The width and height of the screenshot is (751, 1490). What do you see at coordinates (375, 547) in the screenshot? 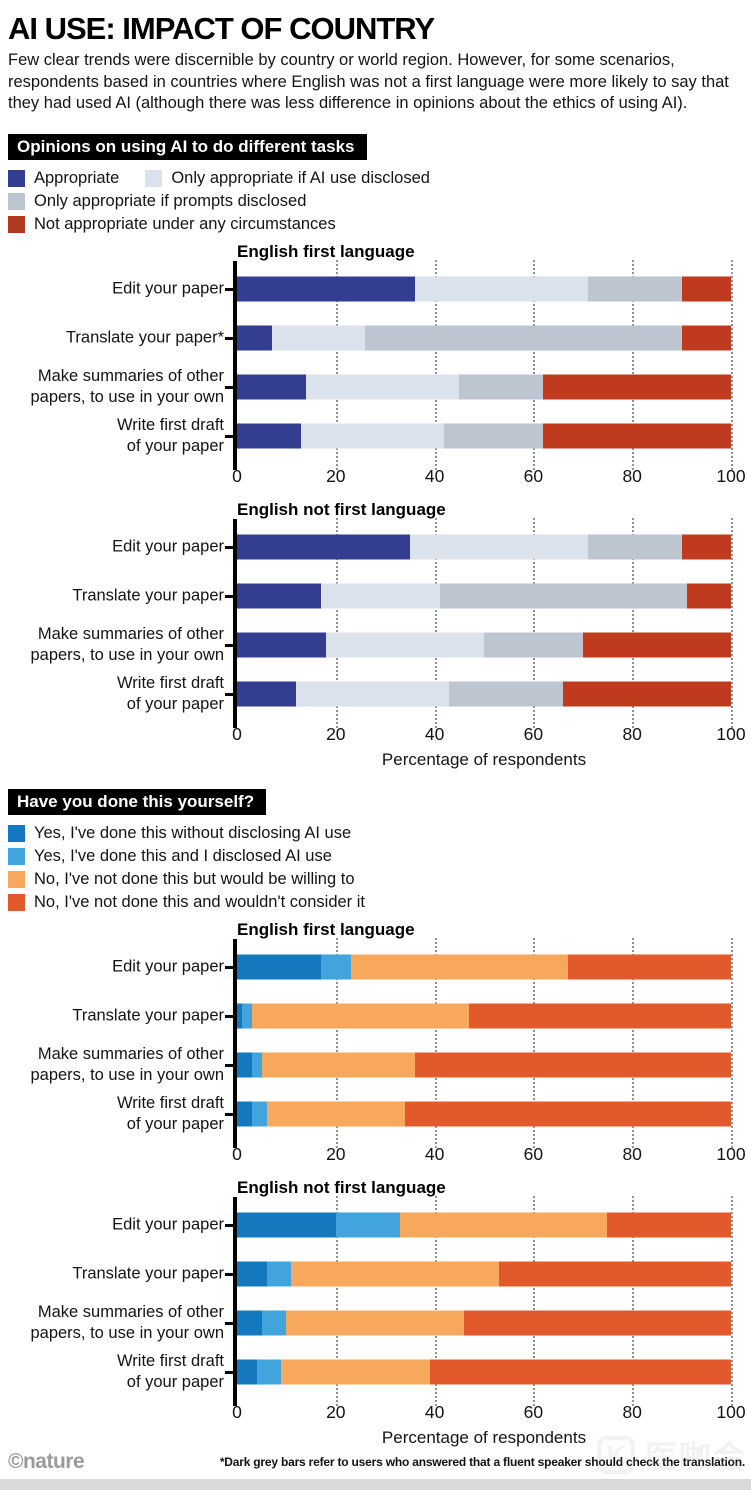
I see `bar-row: Edit your paper` at bounding box center [375, 547].